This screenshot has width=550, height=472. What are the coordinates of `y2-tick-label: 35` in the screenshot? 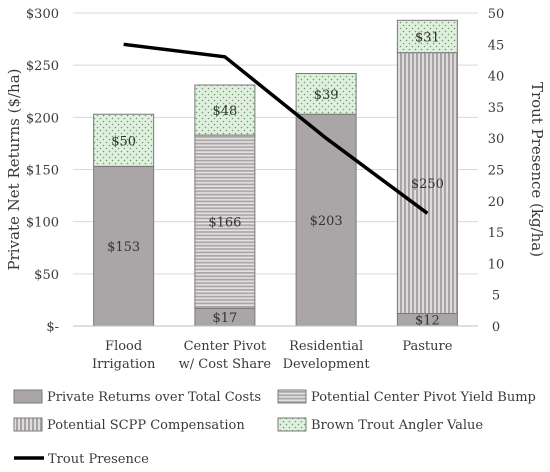 It's located at (496, 108).